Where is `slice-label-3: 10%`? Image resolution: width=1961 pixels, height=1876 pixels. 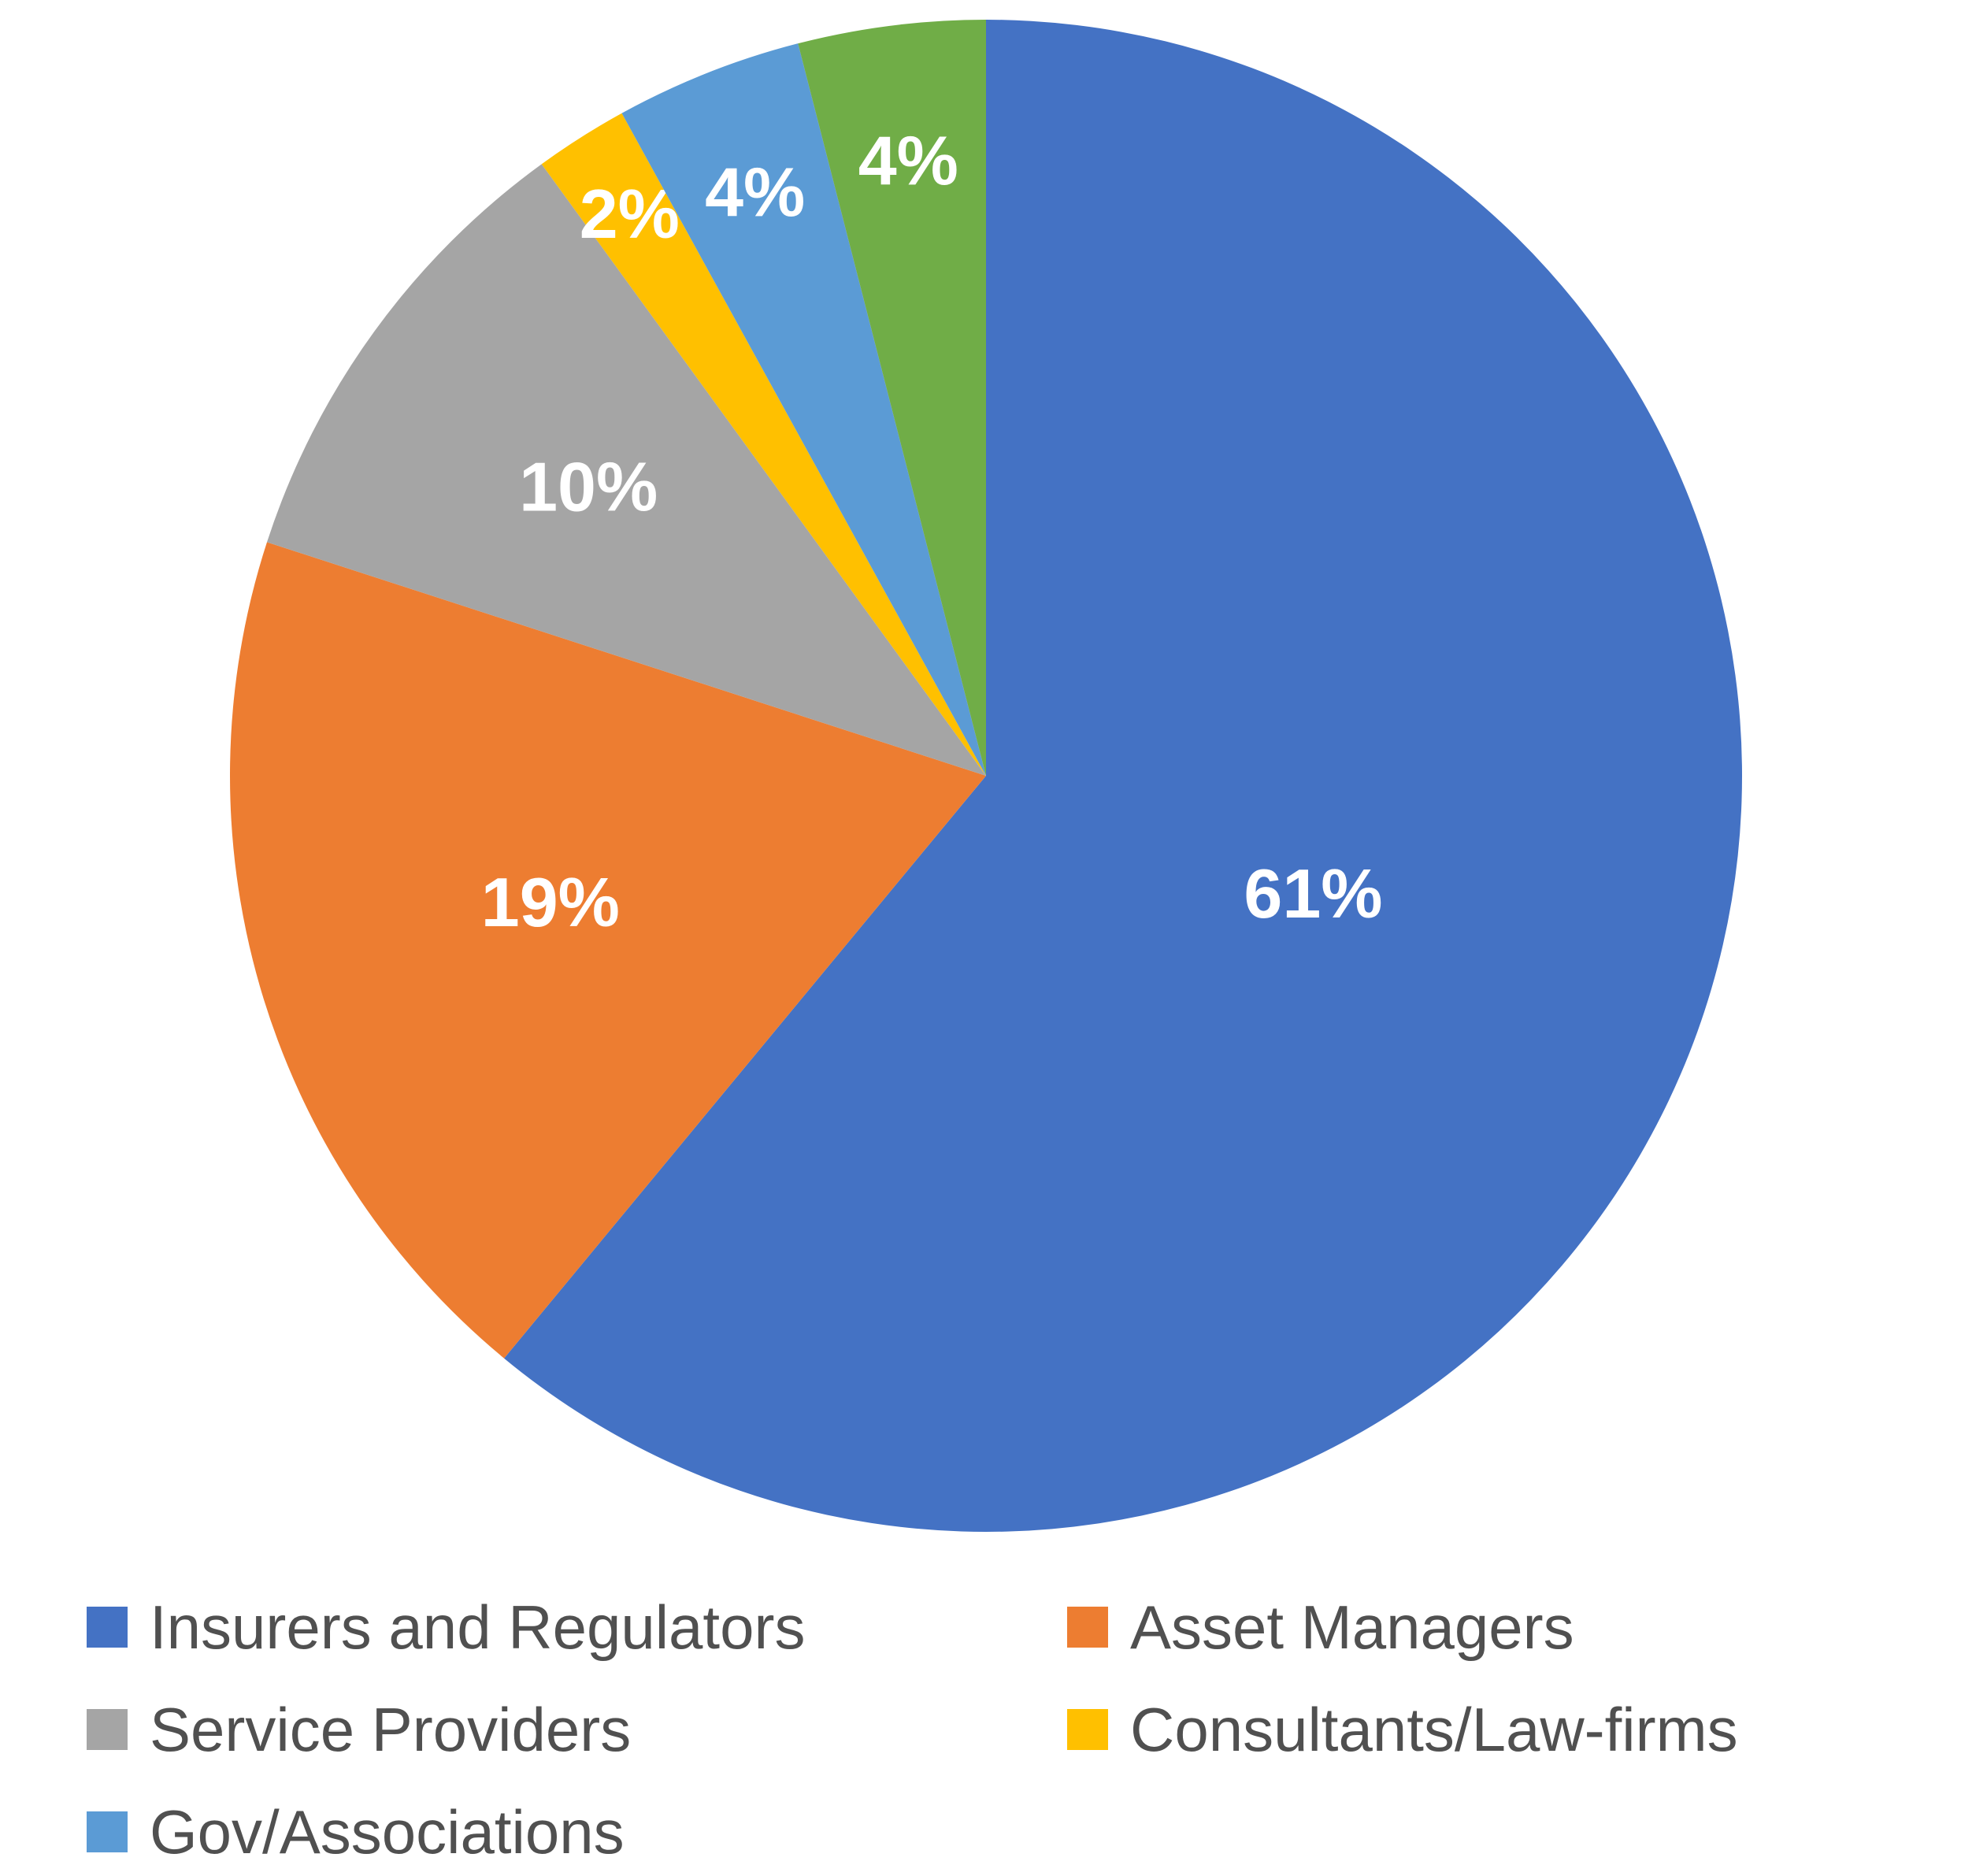 slice-label-3: 10% is located at coordinates (588, 487).